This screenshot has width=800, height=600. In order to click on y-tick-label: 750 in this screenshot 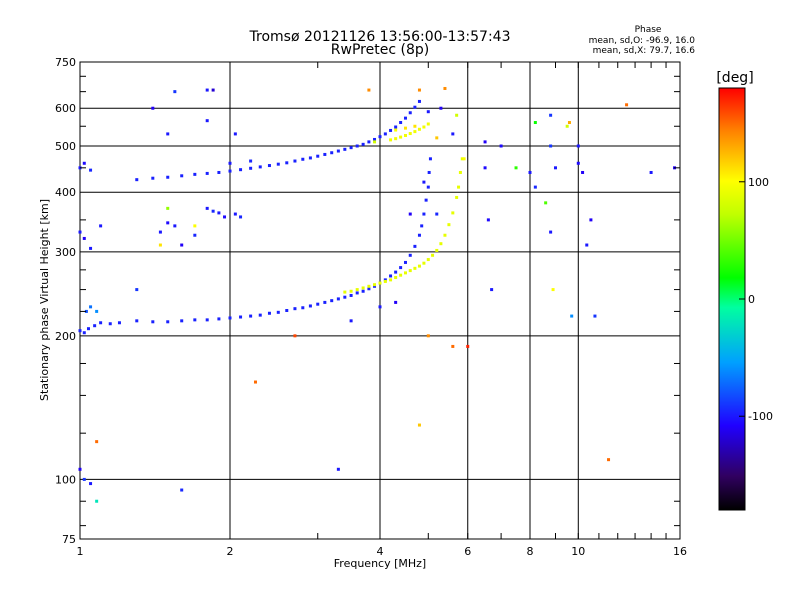, I will do `click(65, 62)`.